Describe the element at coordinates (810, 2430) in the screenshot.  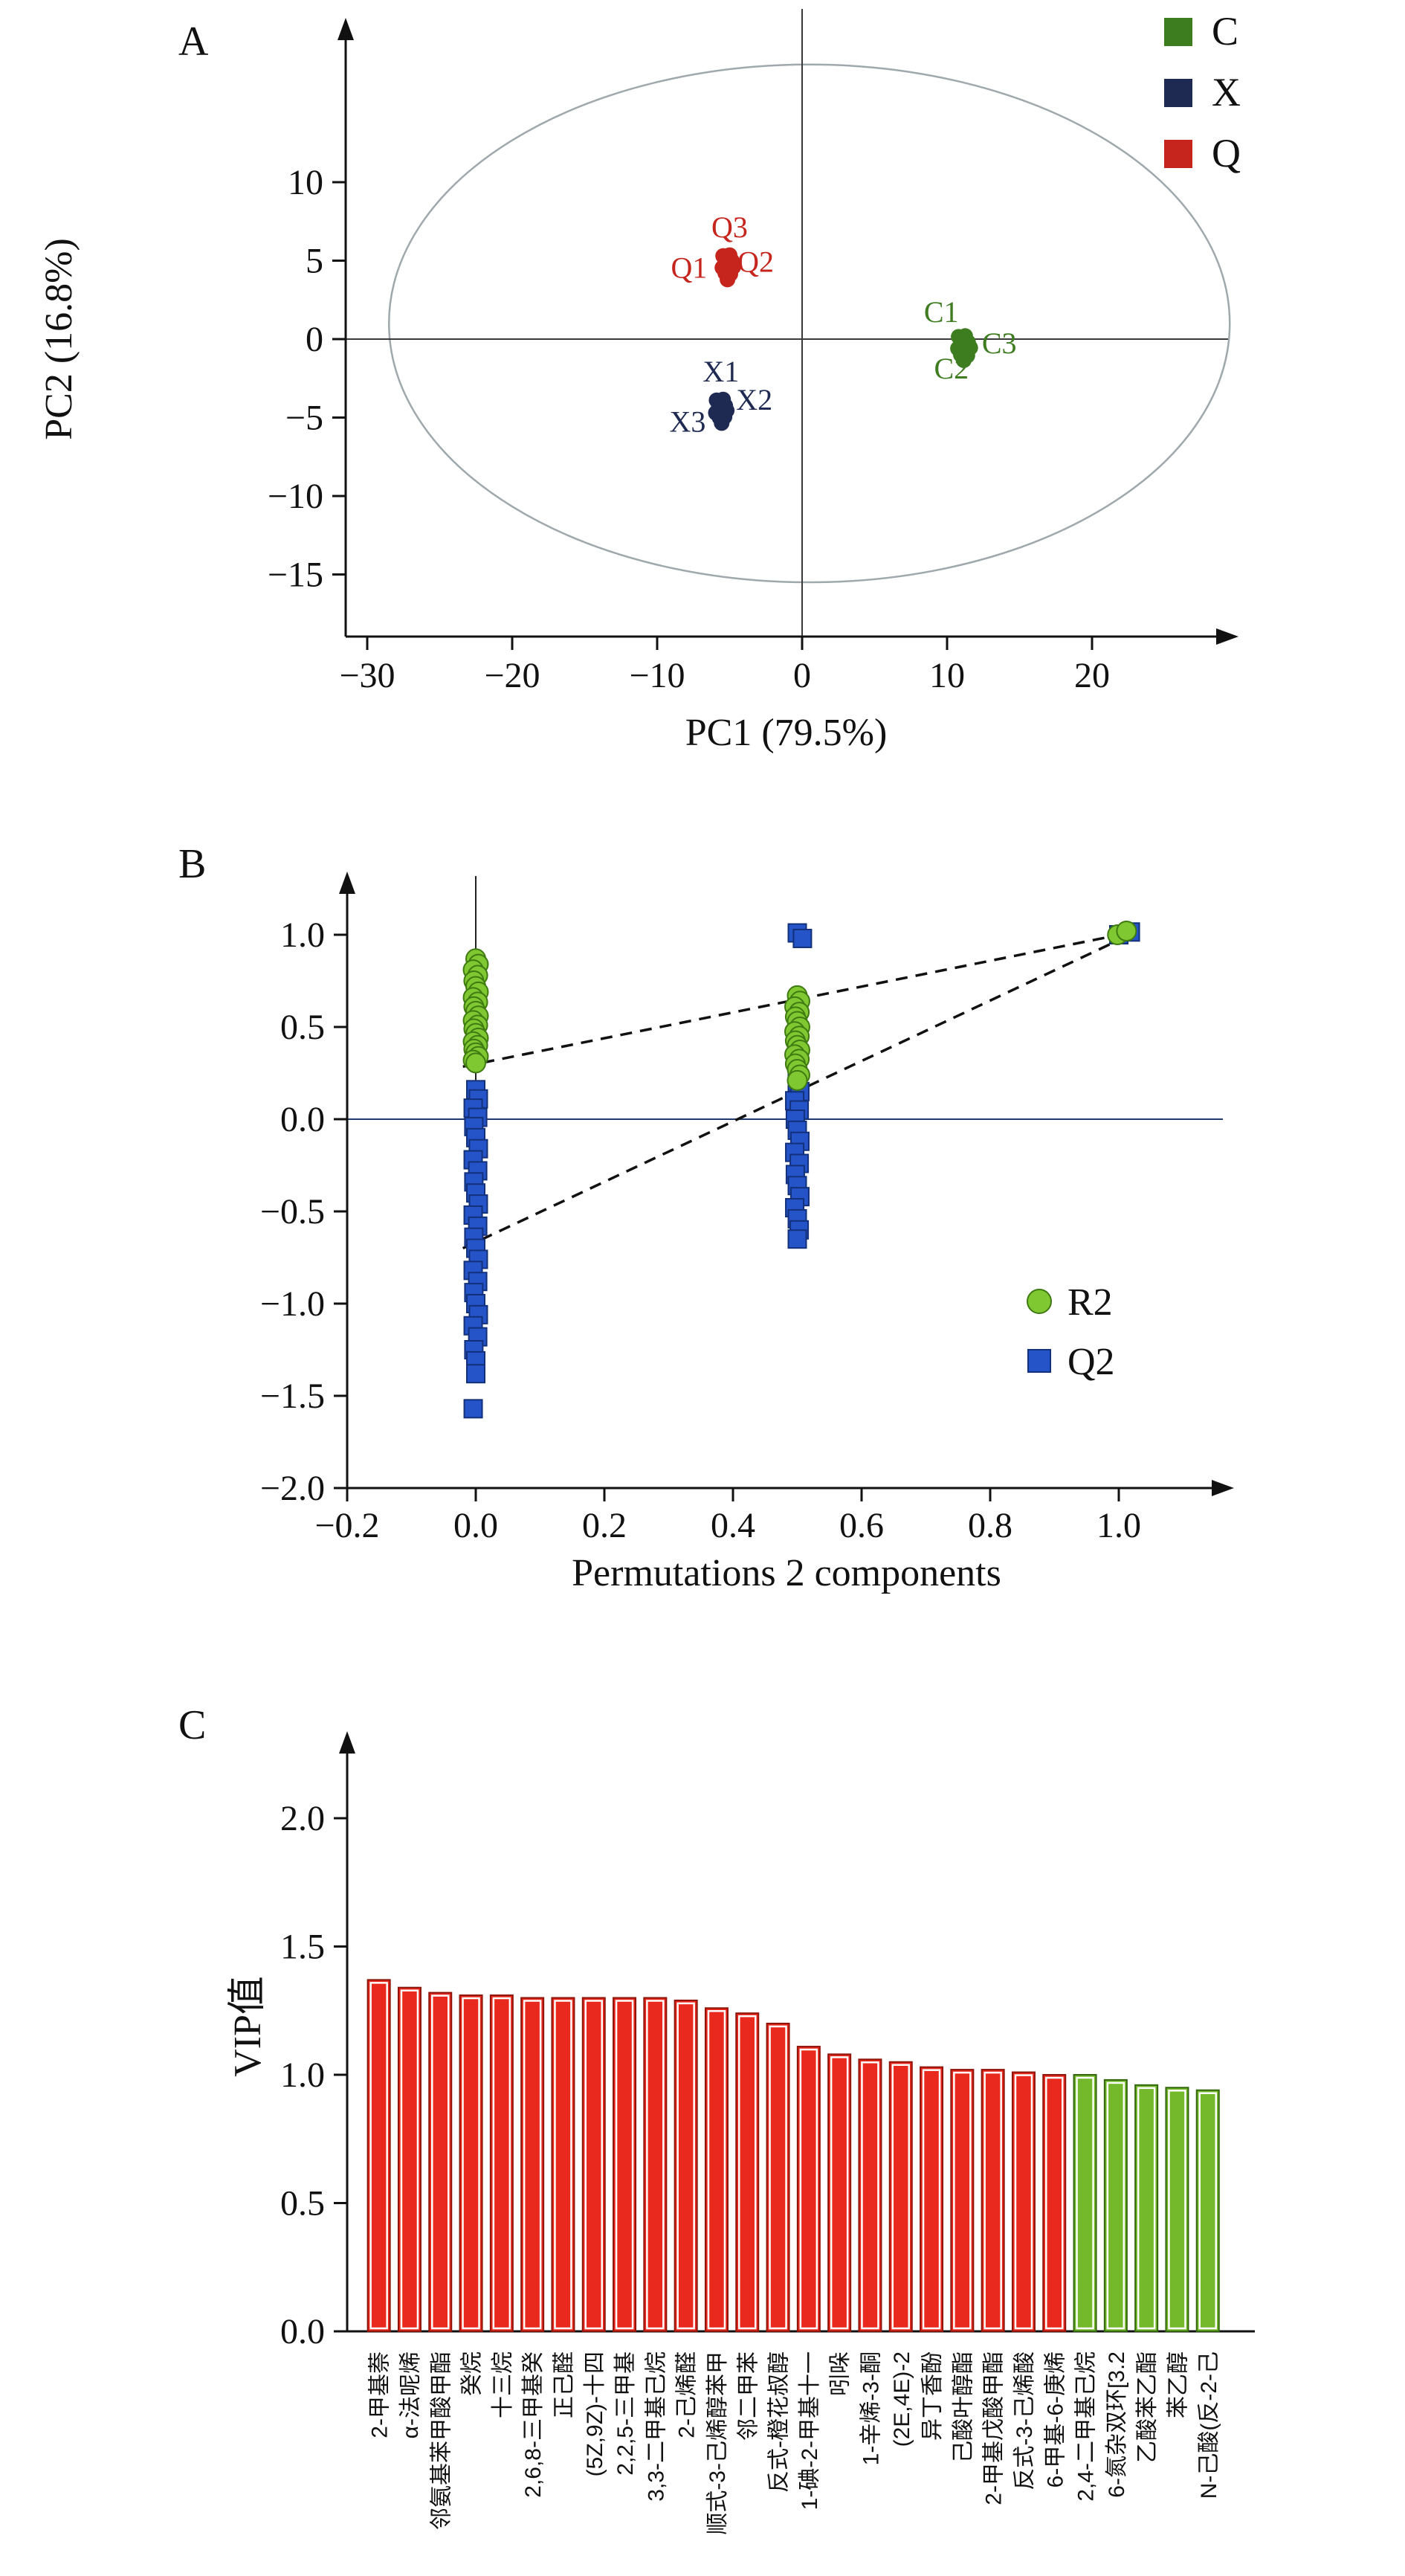
I see `bar-label: 1-碘-2-甲基十一` at that location.